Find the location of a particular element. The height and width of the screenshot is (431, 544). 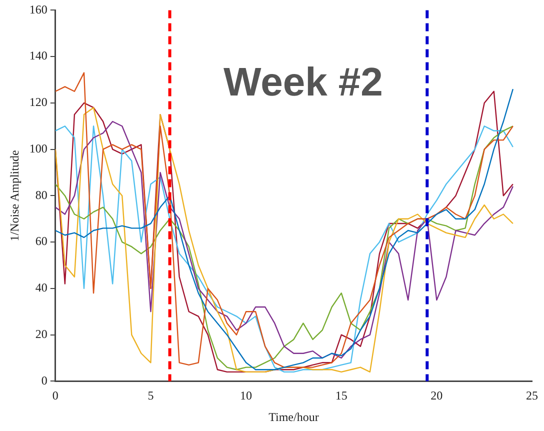

y-axis-title: 1/Noise Amplitude is located at coordinates (14, 196).